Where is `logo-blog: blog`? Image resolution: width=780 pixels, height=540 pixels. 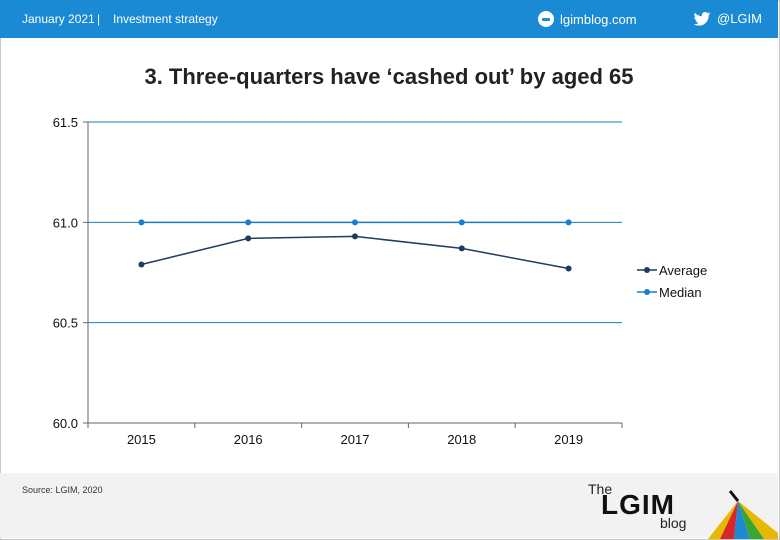 logo-blog: blog is located at coordinates (673, 523).